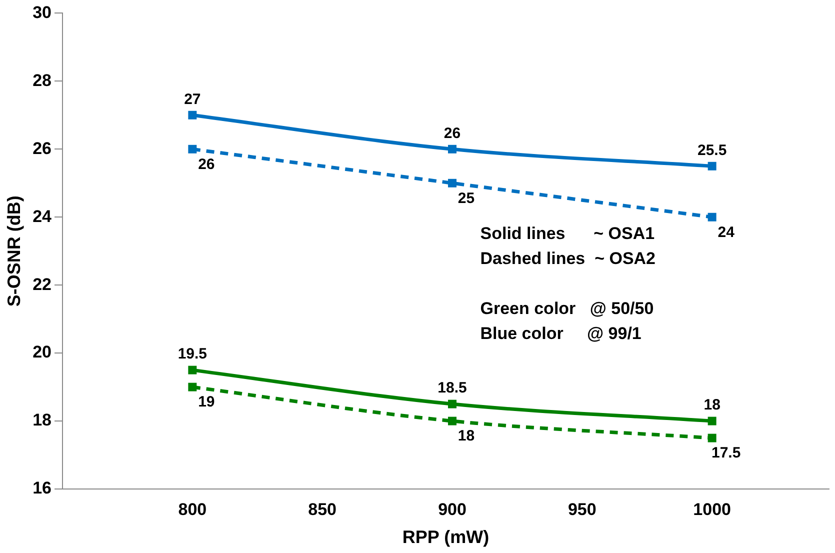 The image size is (835, 553). What do you see at coordinates (561, 334) in the screenshot?
I see `annotation: Blue color @ 99/1` at bounding box center [561, 334].